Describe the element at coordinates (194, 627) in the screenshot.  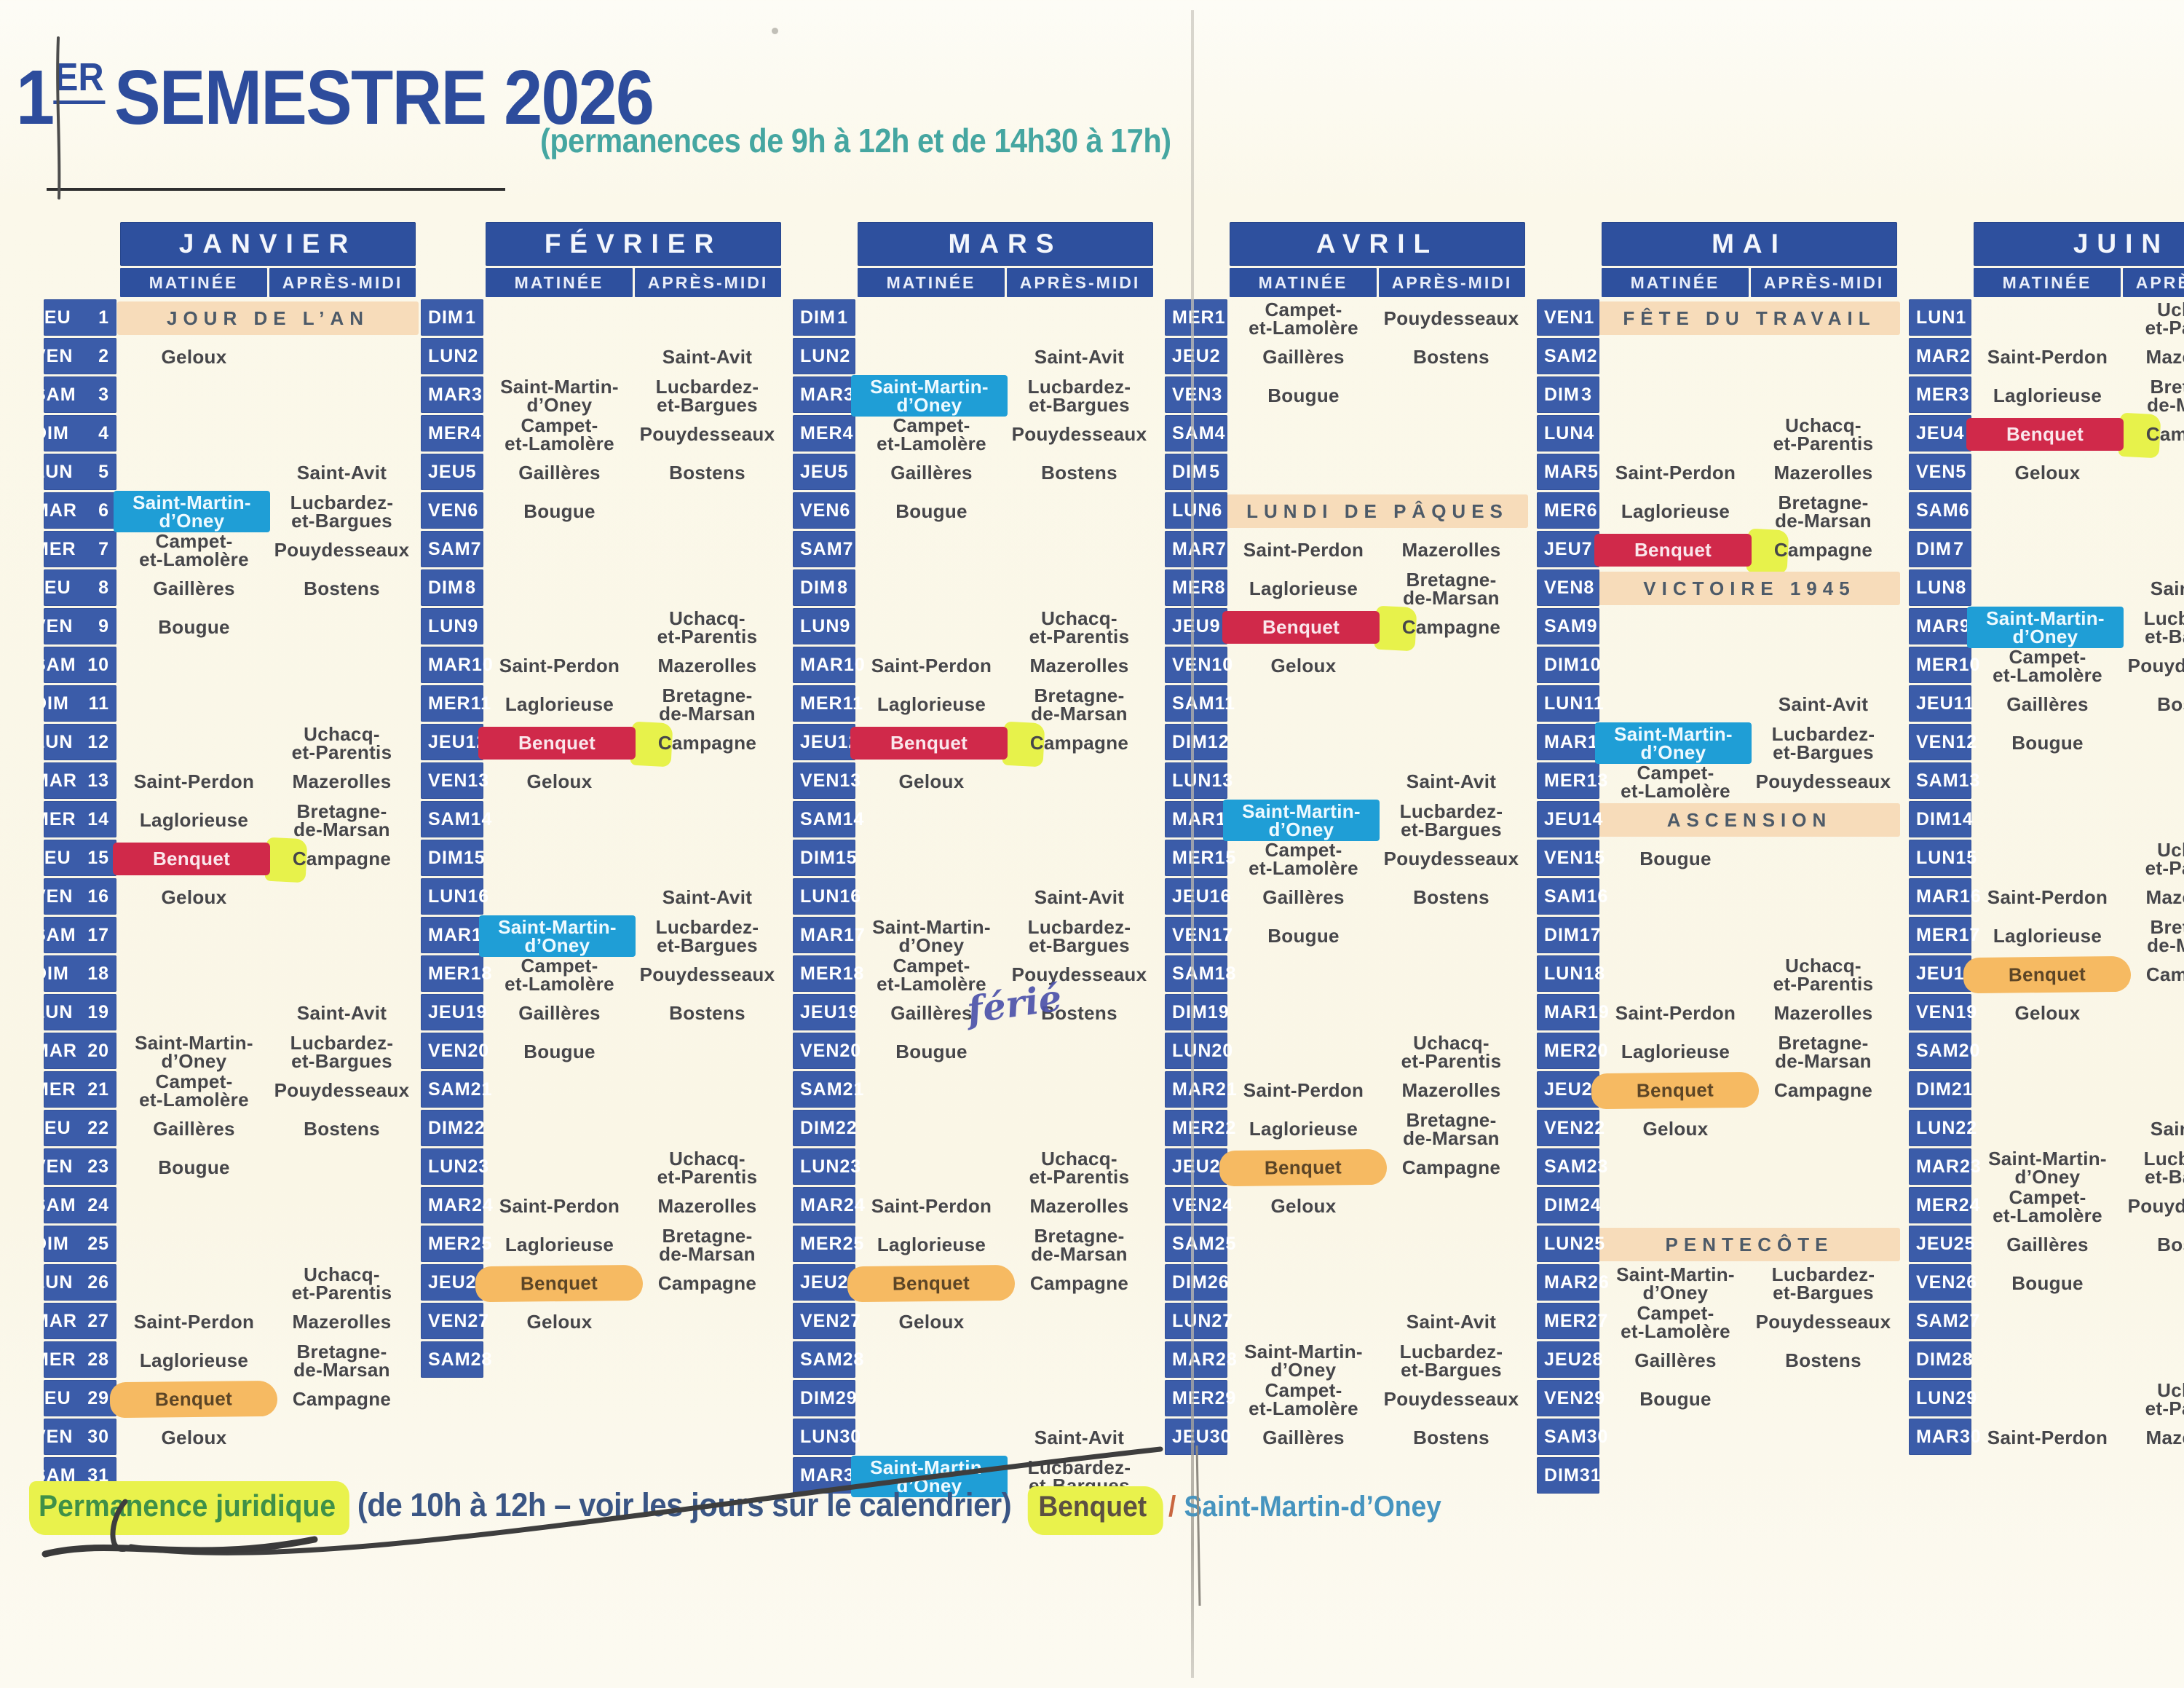
I see `morning-duty: Bougue` at that location.